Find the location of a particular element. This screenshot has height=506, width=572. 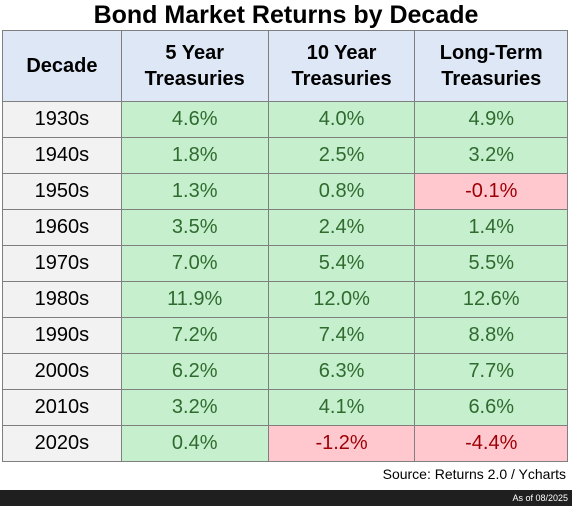

return-cell-positive: 1.4% is located at coordinates (491, 227).